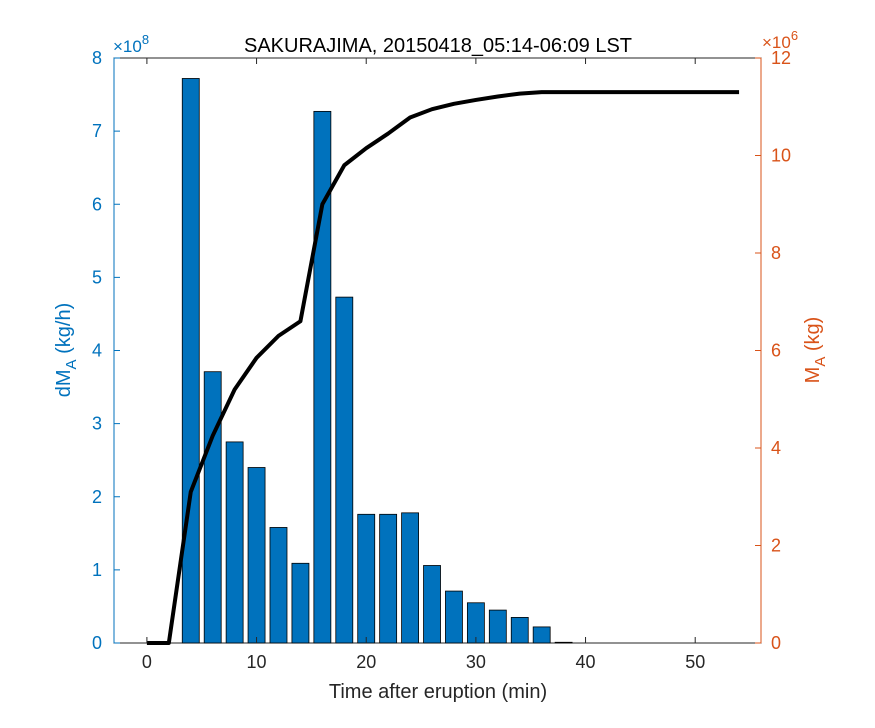 Image resolution: width=875 pixels, height=728 pixels. I want to click on x-tick-label: 20, so click(366, 662).